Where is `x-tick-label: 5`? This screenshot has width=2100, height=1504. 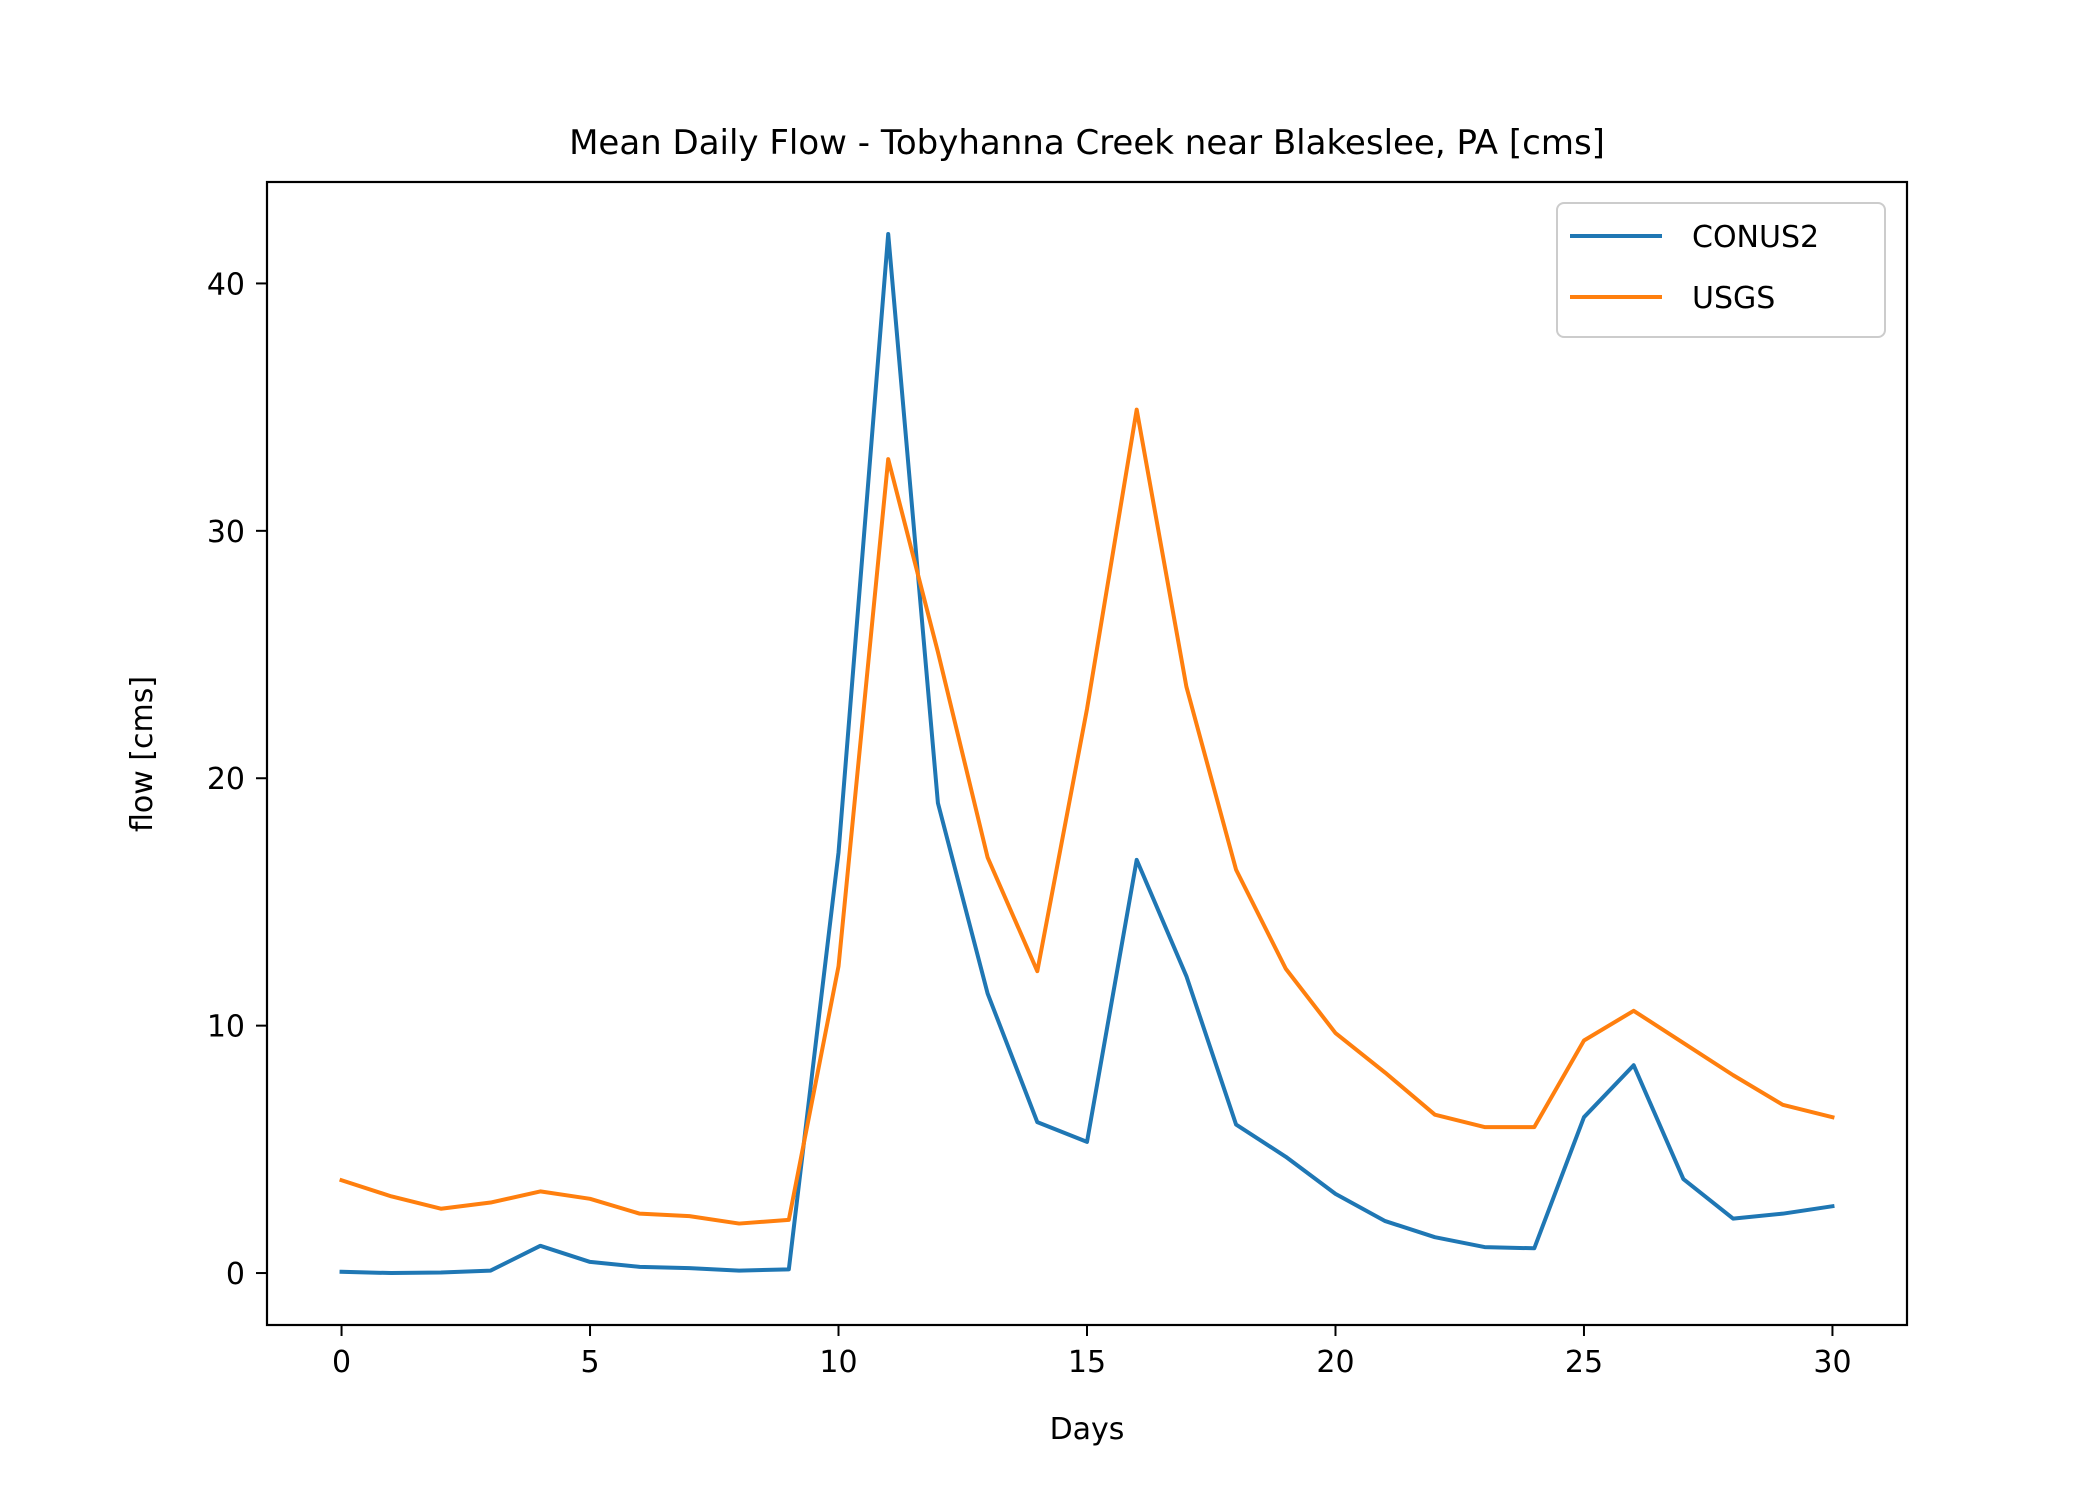 x-tick-label: 5 is located at coordinates (589, 1362).